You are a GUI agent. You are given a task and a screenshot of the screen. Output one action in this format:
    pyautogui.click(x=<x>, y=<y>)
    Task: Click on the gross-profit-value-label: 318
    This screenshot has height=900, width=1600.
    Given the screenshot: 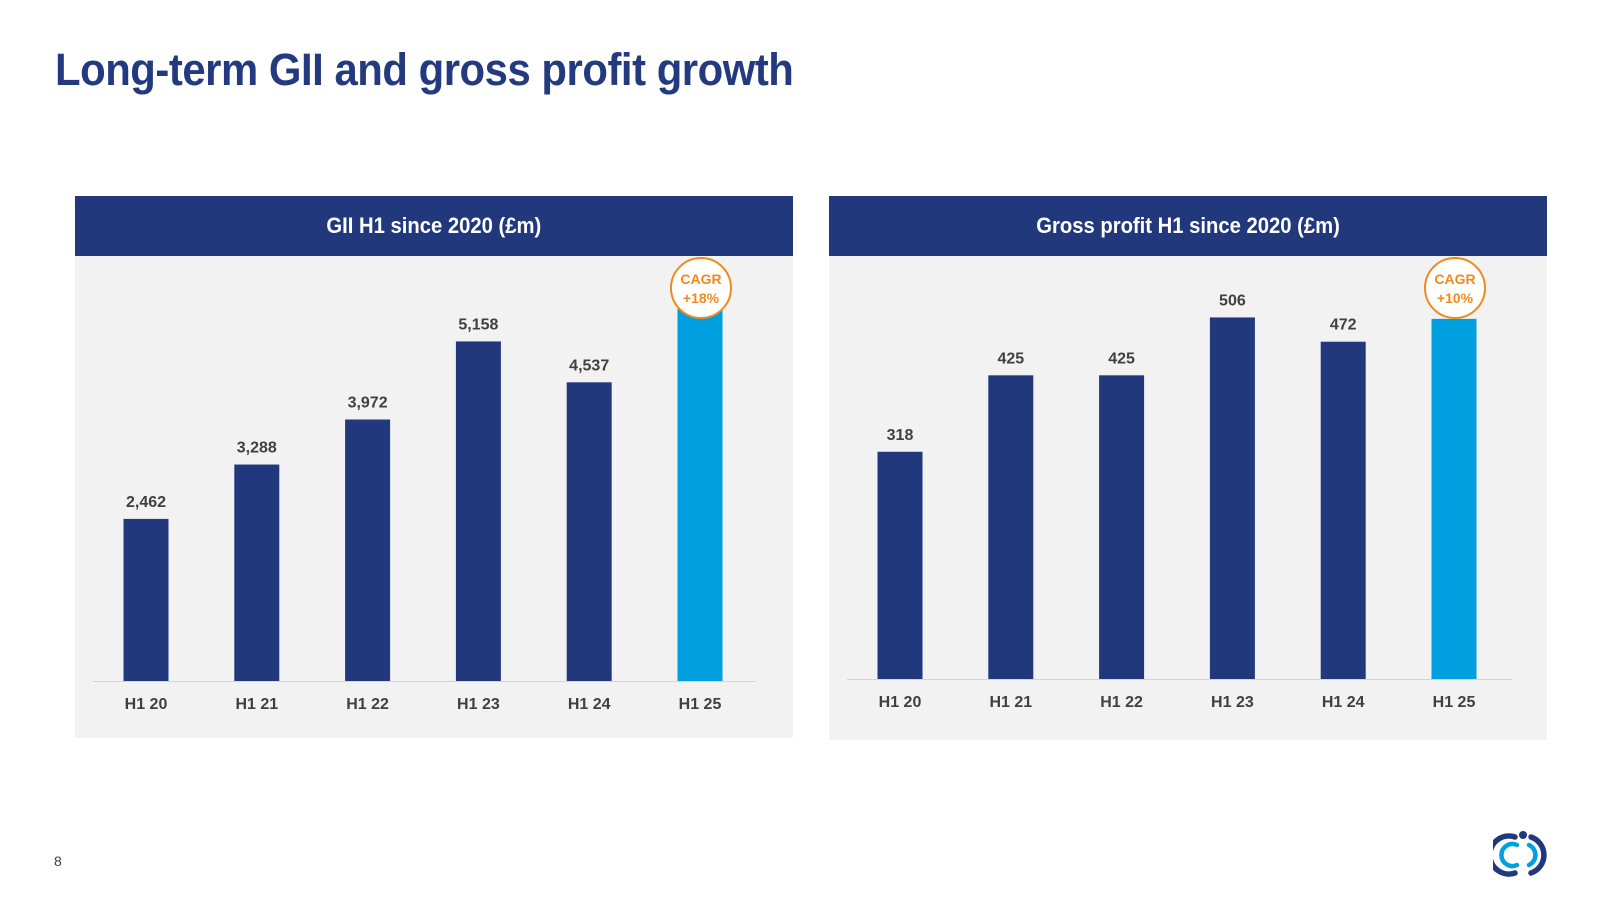 What is the action you would take?
    pyautogui.click(x=900, y=435)
    